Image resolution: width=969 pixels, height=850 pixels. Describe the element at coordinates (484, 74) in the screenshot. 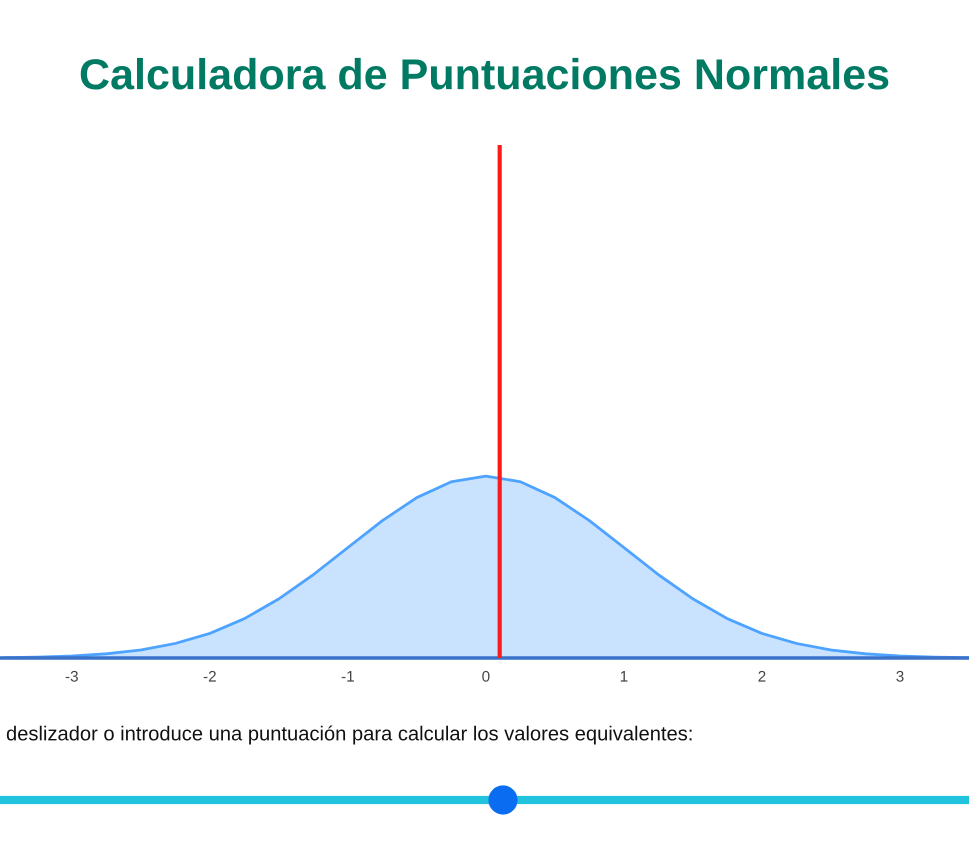

I see `chart-title: Calculadora de Puntuaciones Normales` at that location.